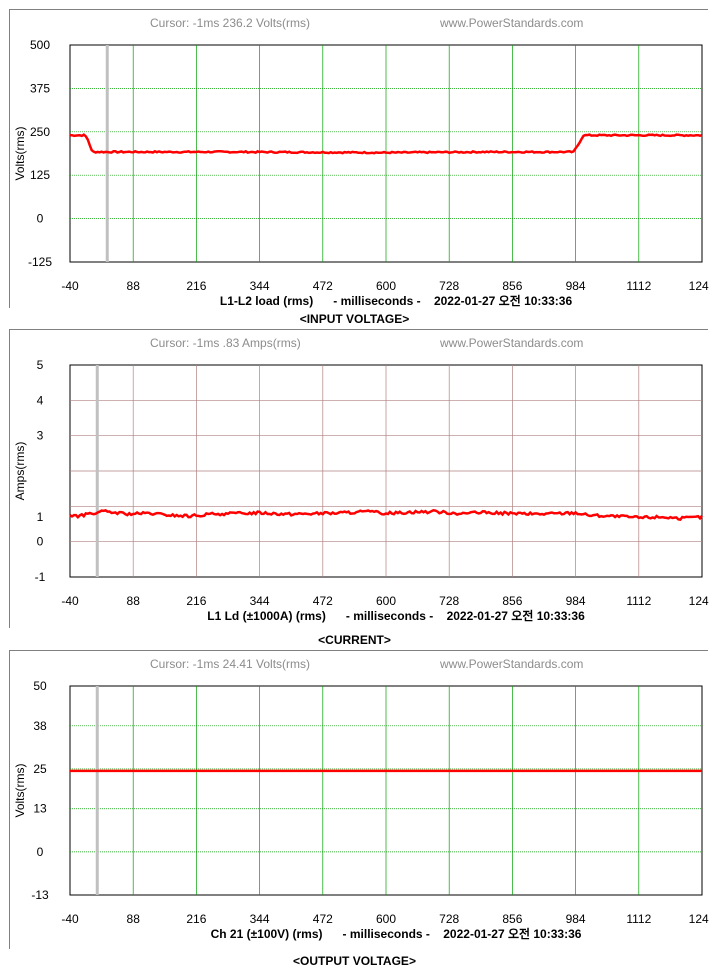  I want to click on cursor-readout: Cursor: -1ms 24.41 Volts(rms), so click(230, 664).